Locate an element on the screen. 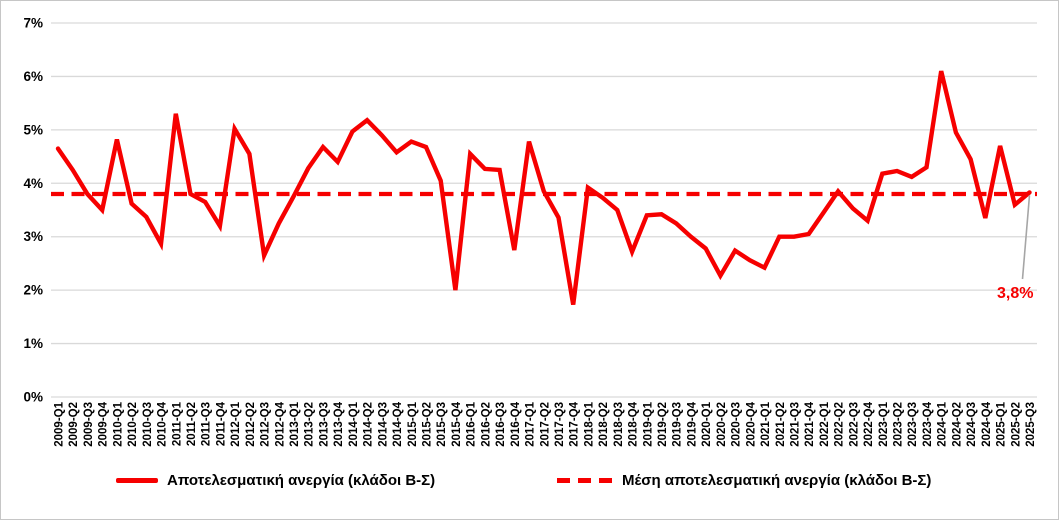 This screenshot has width=1059, height=520. x-axis-tick-label: 2014-Q2 is located at coordinates (369, 424).